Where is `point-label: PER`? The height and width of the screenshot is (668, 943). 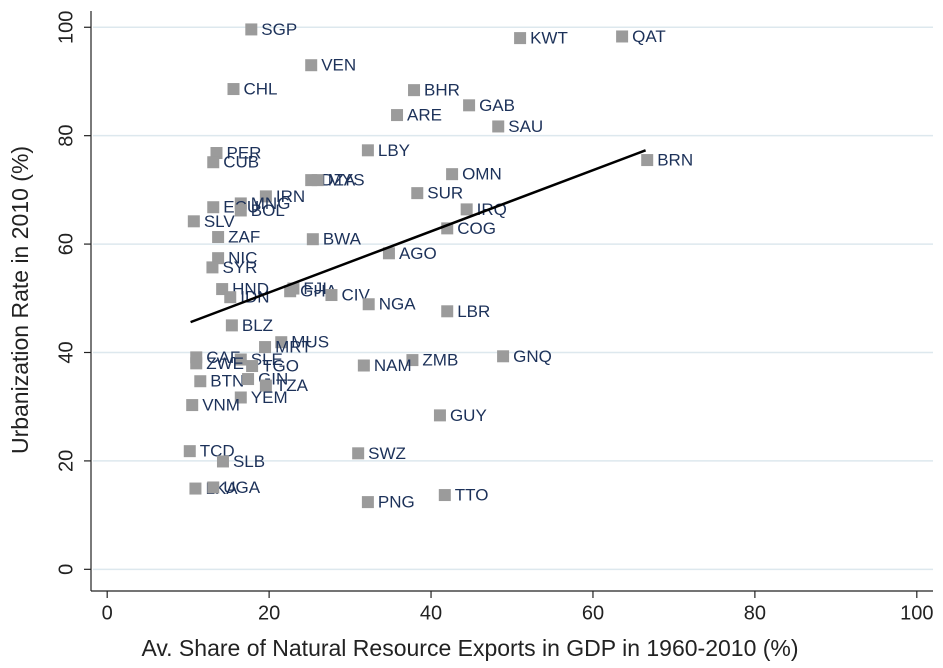 point-label: PER is located at coordinates (243, 153).